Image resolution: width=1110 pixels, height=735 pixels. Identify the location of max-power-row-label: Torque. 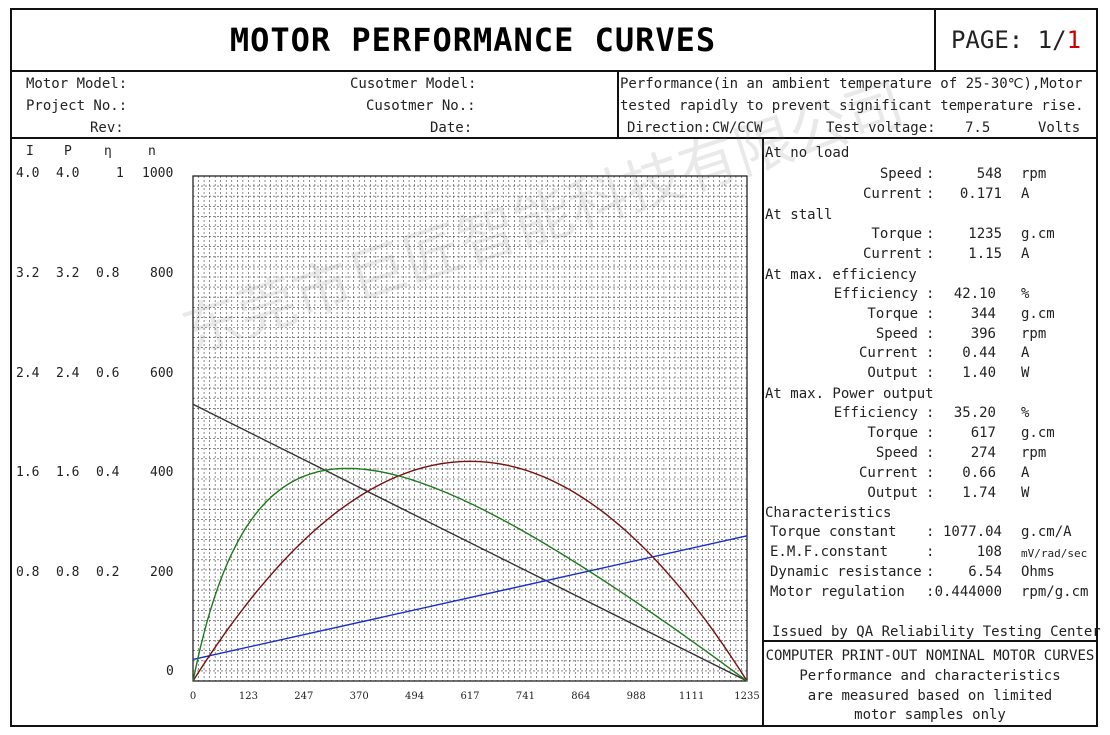
(892, 433).